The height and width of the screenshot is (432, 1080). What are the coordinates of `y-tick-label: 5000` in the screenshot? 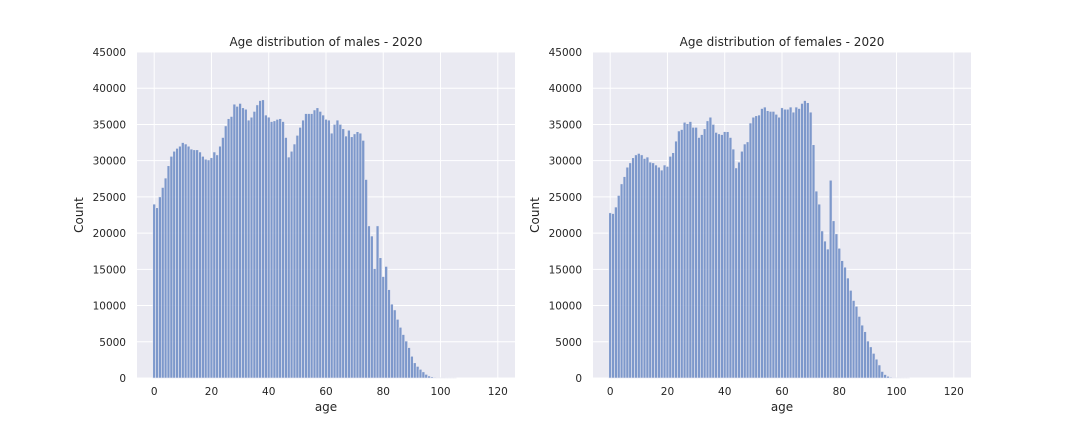 It's located at (112, 343).